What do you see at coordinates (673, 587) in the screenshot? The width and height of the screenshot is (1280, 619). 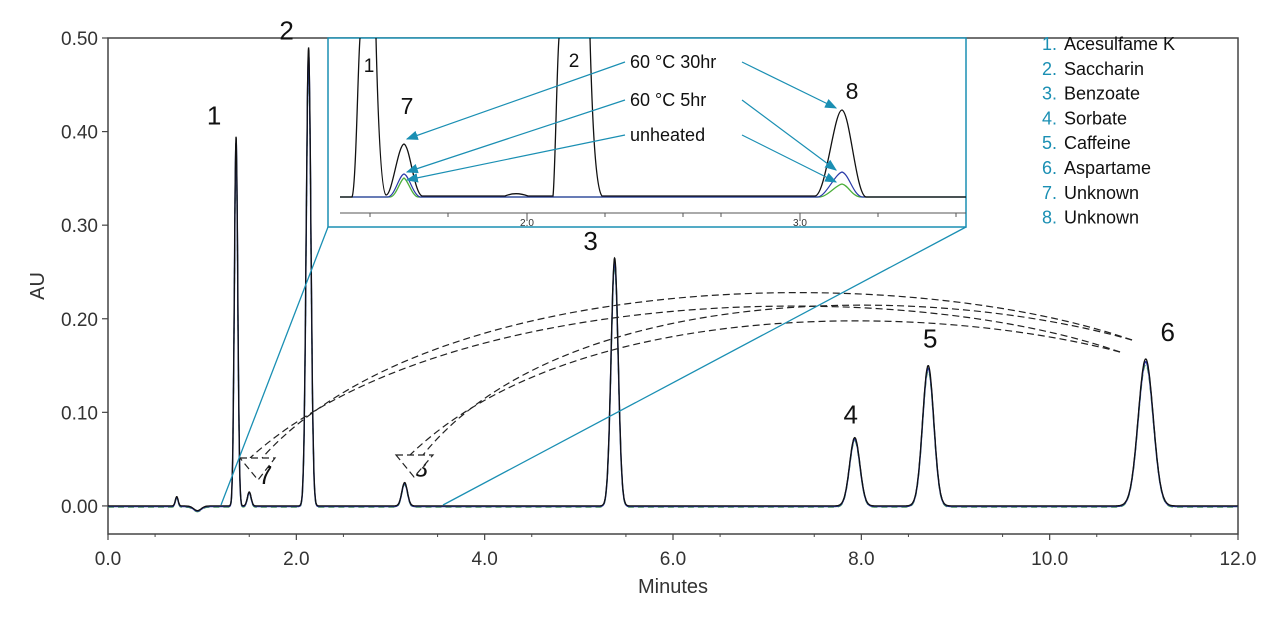 I see `x-axis-title: Minutes` at bounding box center [673, 587].